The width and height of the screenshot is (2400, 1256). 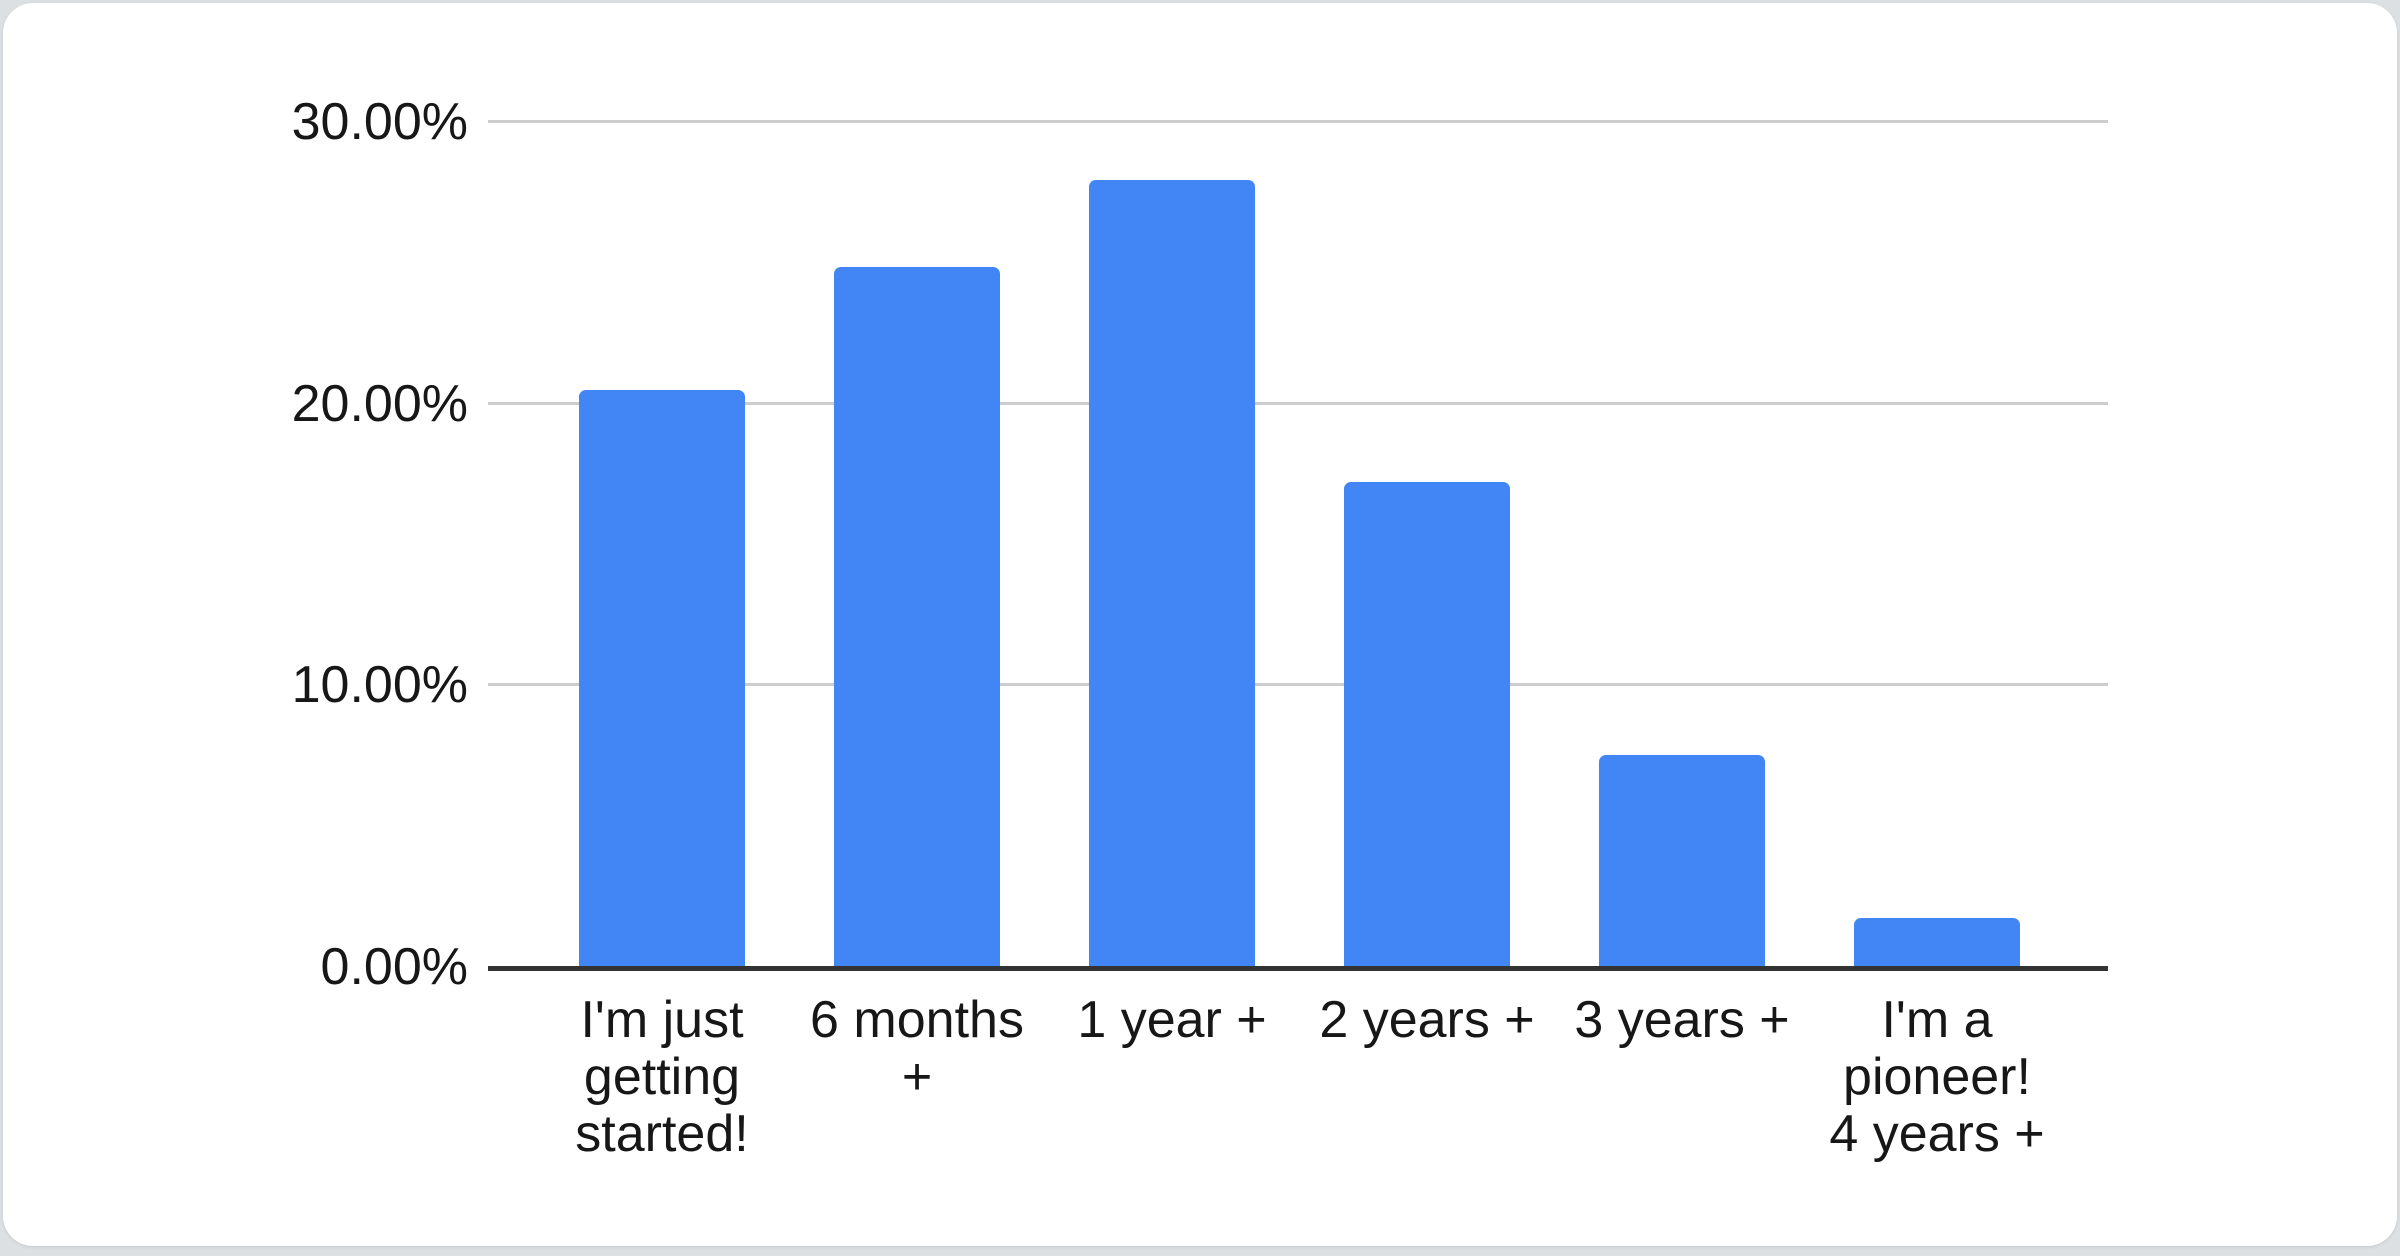 I want to click on y-tick-label: 0.00%, so click(x=394, y=967).